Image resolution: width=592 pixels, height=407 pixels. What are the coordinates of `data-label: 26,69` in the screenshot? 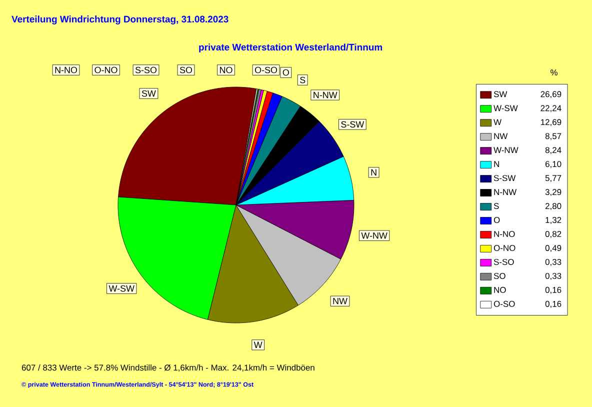 It's located at (551, 94).